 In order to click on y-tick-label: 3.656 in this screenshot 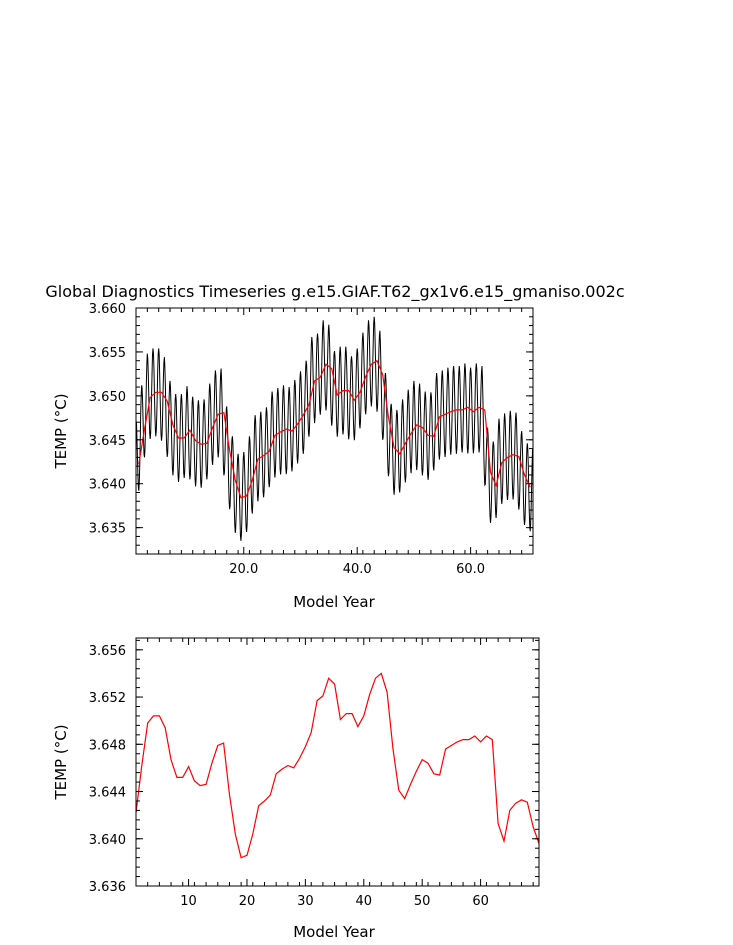, I will do `click(107, 651)`.